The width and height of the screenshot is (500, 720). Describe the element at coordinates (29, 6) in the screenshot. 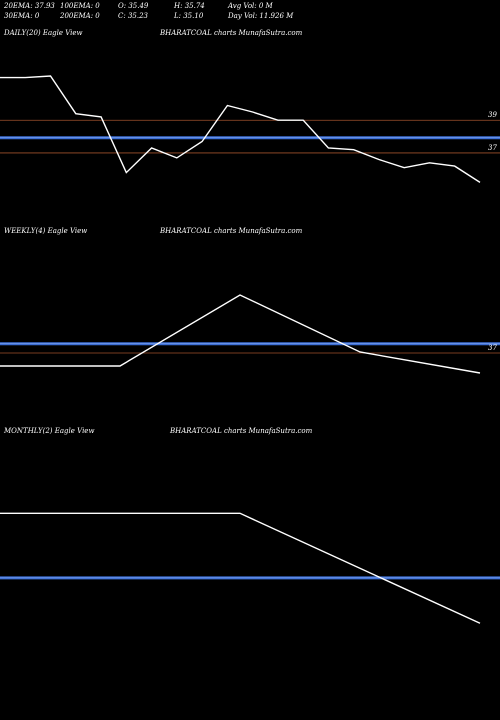

I see `ema20-stat: 20EMA: 37.93` at that location.